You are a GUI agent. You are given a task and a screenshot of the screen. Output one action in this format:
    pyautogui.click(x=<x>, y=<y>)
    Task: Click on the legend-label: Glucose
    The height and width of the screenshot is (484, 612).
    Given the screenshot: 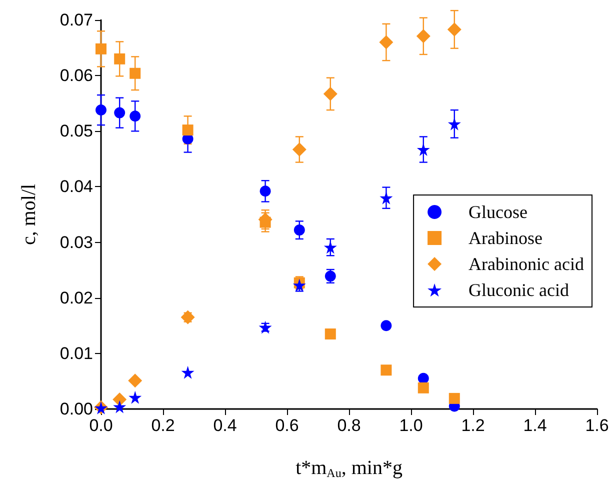 What is the action you would take?
    pyautogui.click(x=498, y=212)
    